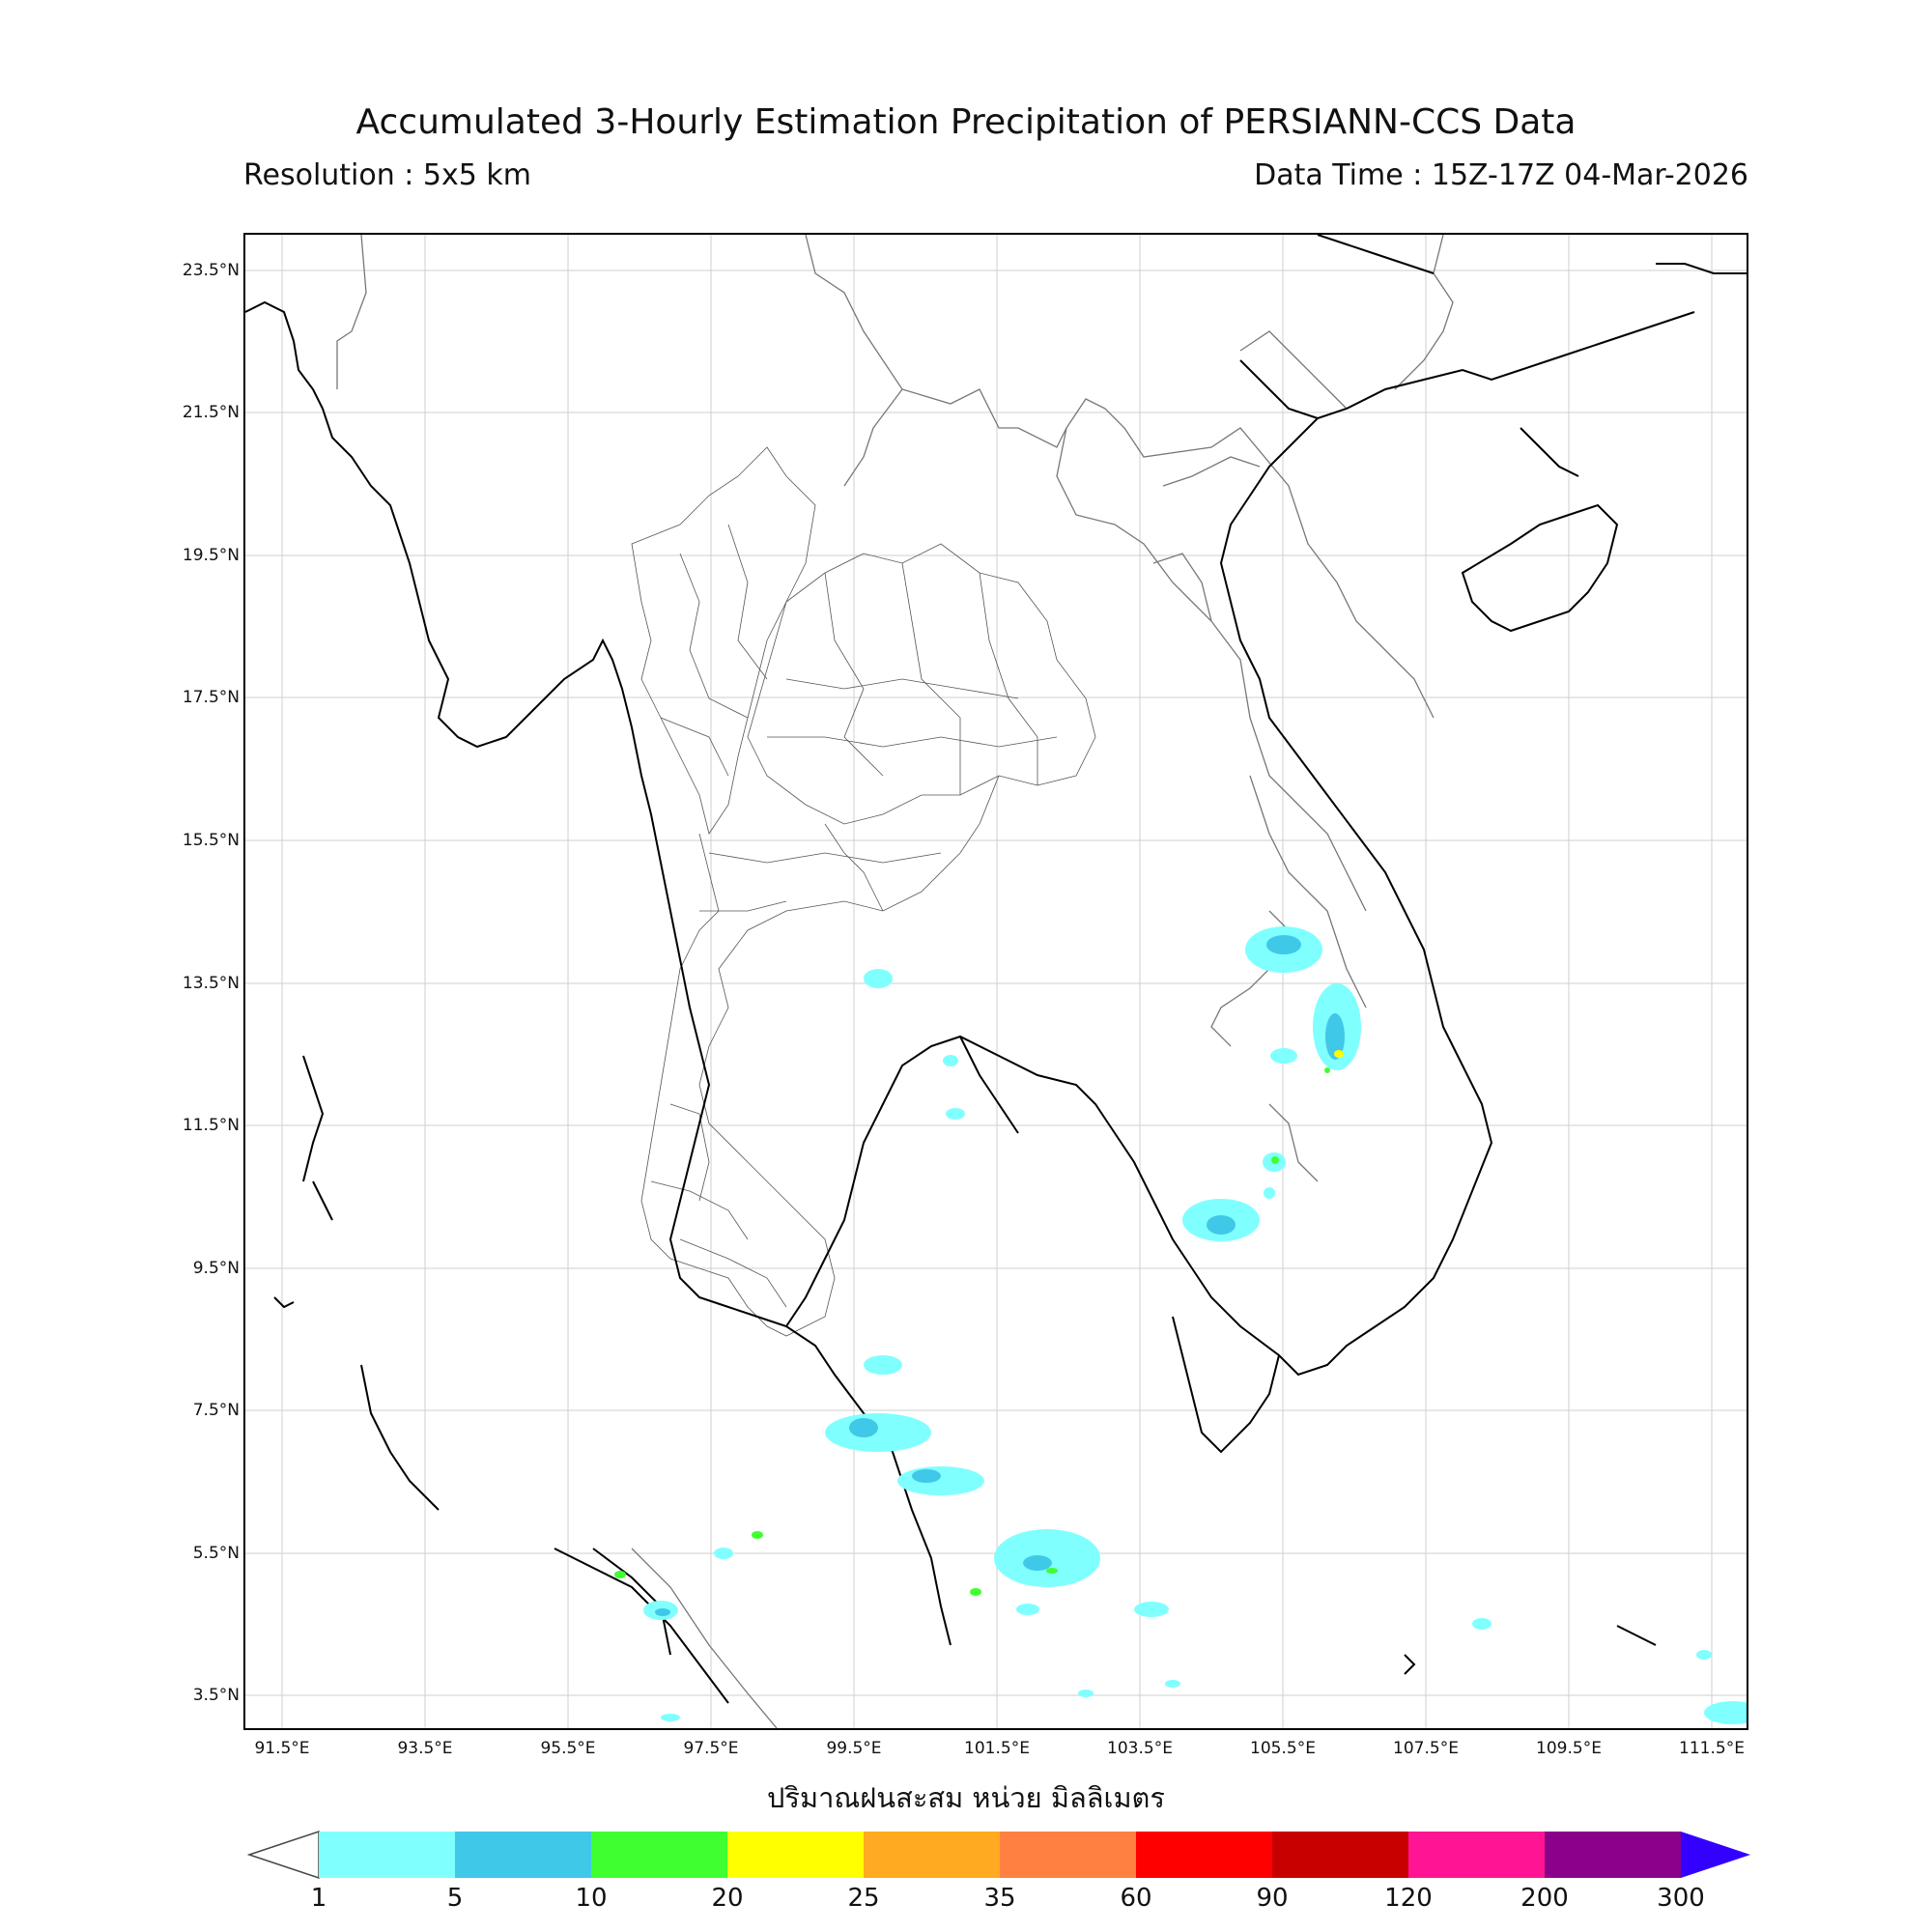 This screenshot has width=1932, height=1932. I want to click on lon-label: 99.5°E, so click(854, 1748).